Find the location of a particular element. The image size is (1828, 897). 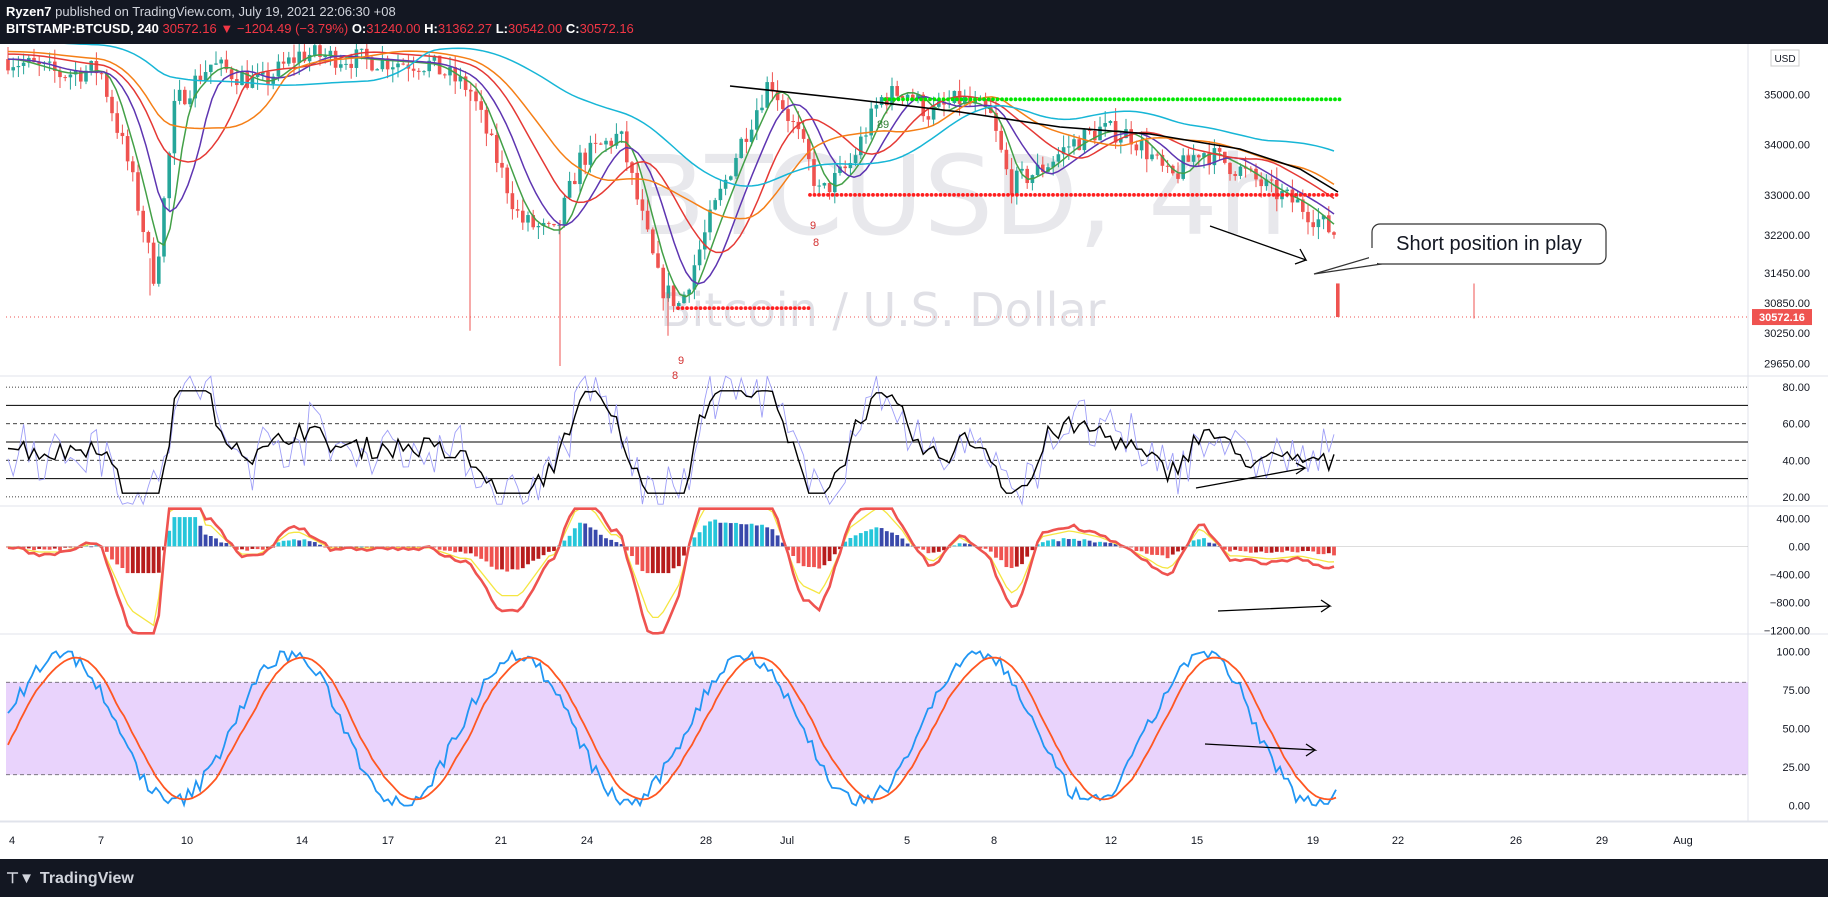

macd-signal-line is located at coordinates (671, 567).